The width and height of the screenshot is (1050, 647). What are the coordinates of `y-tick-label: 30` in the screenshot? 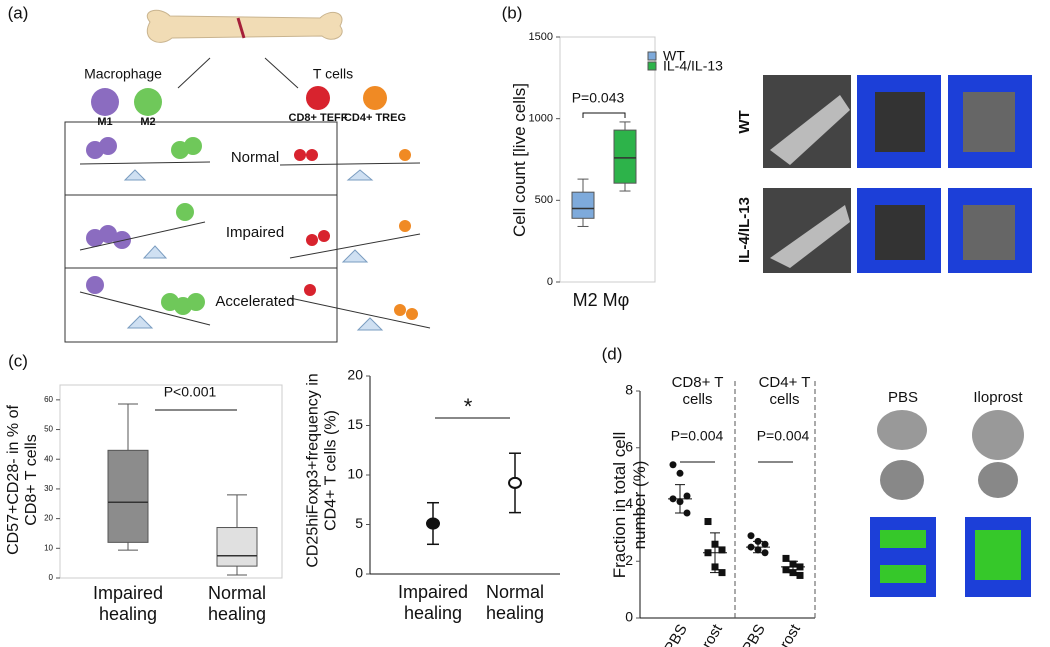 It's located at (48, 488).